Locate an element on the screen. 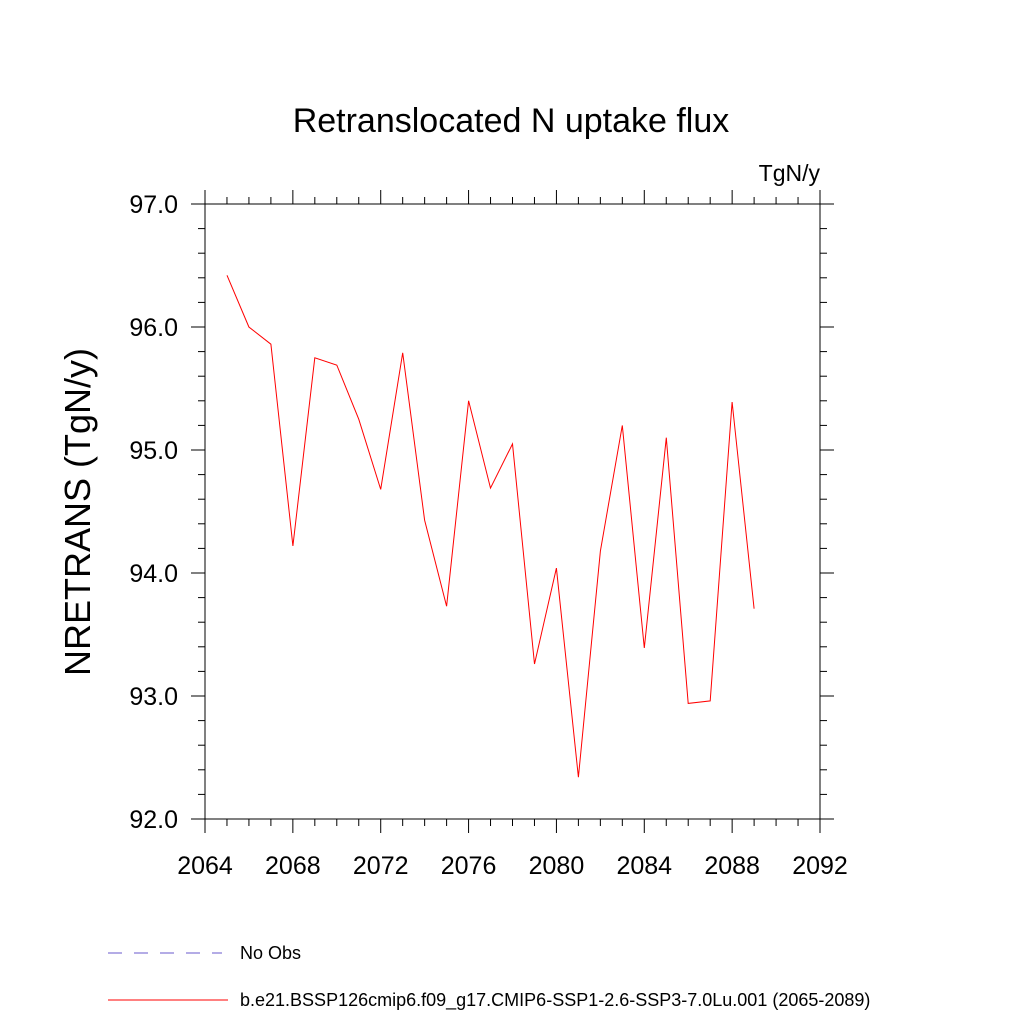 This screenshot has width=1024, height=1029. y-tick-label: 96.0 is located at coordinates (153, 328).